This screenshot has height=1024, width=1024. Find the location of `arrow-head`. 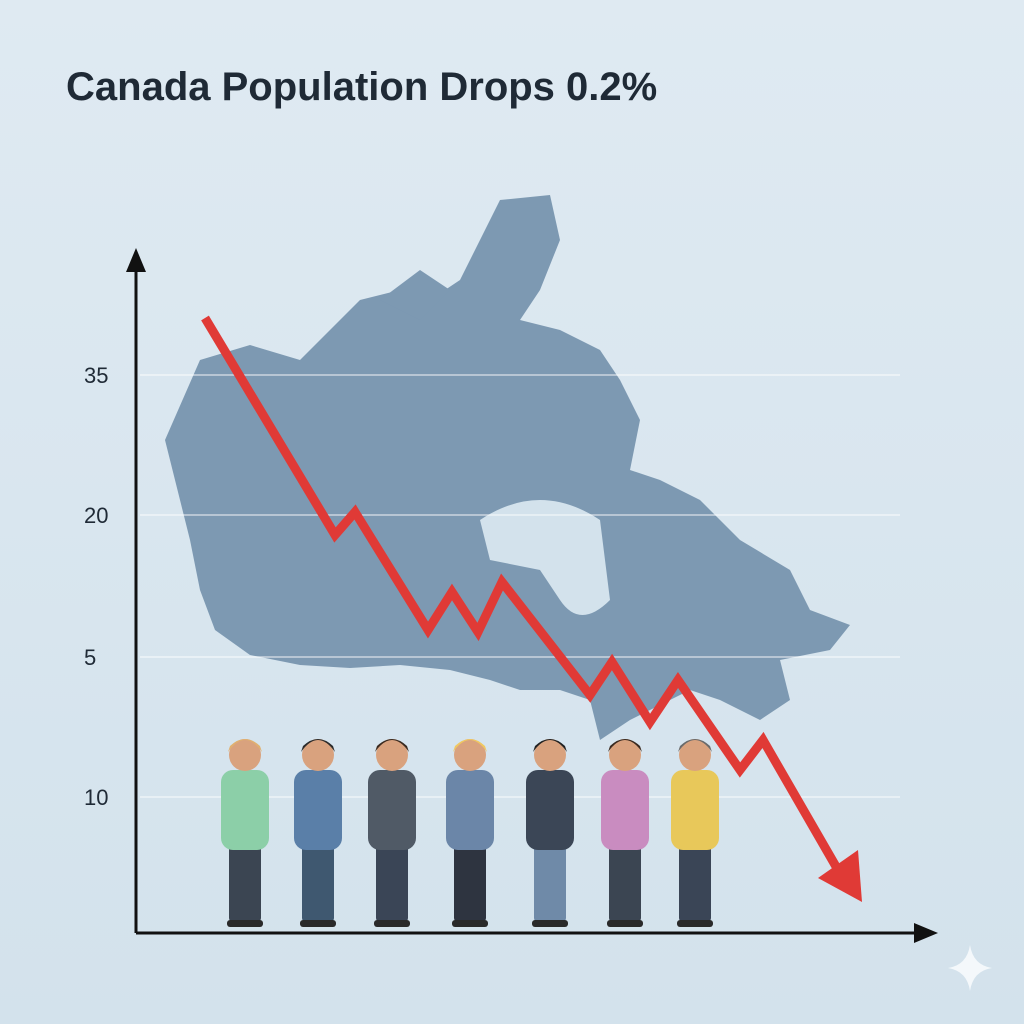

arrow-head is located at coordinates (840, 876).